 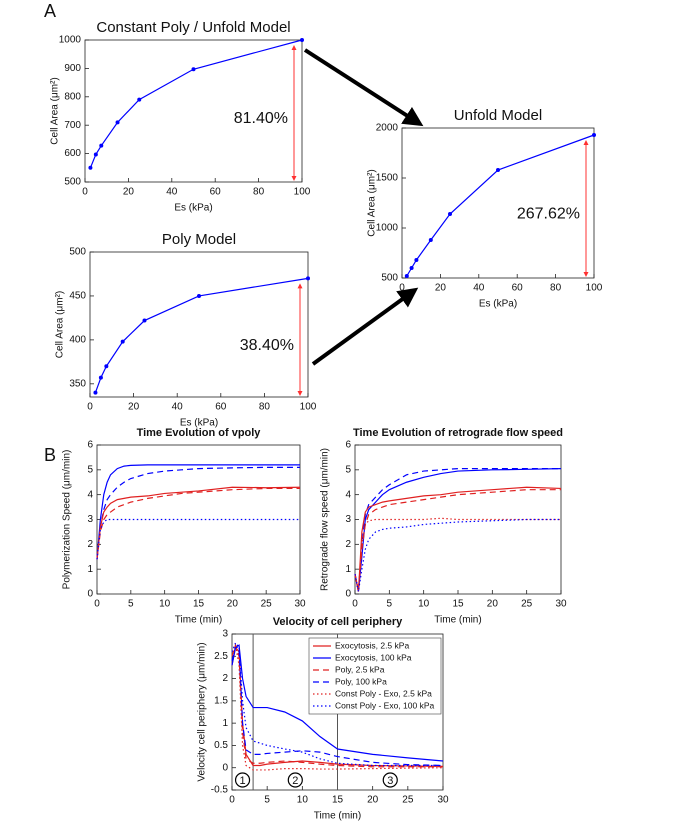 I want to click on x-tick-label: 40, so click(x=178, y=407).